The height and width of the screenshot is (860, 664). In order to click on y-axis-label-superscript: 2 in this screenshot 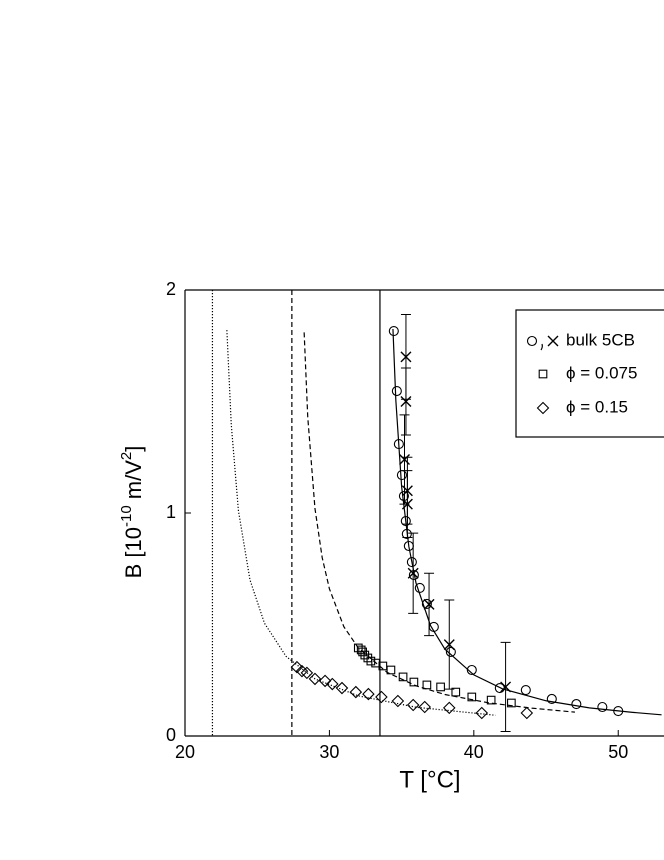, I will do `click(126, 456)`.